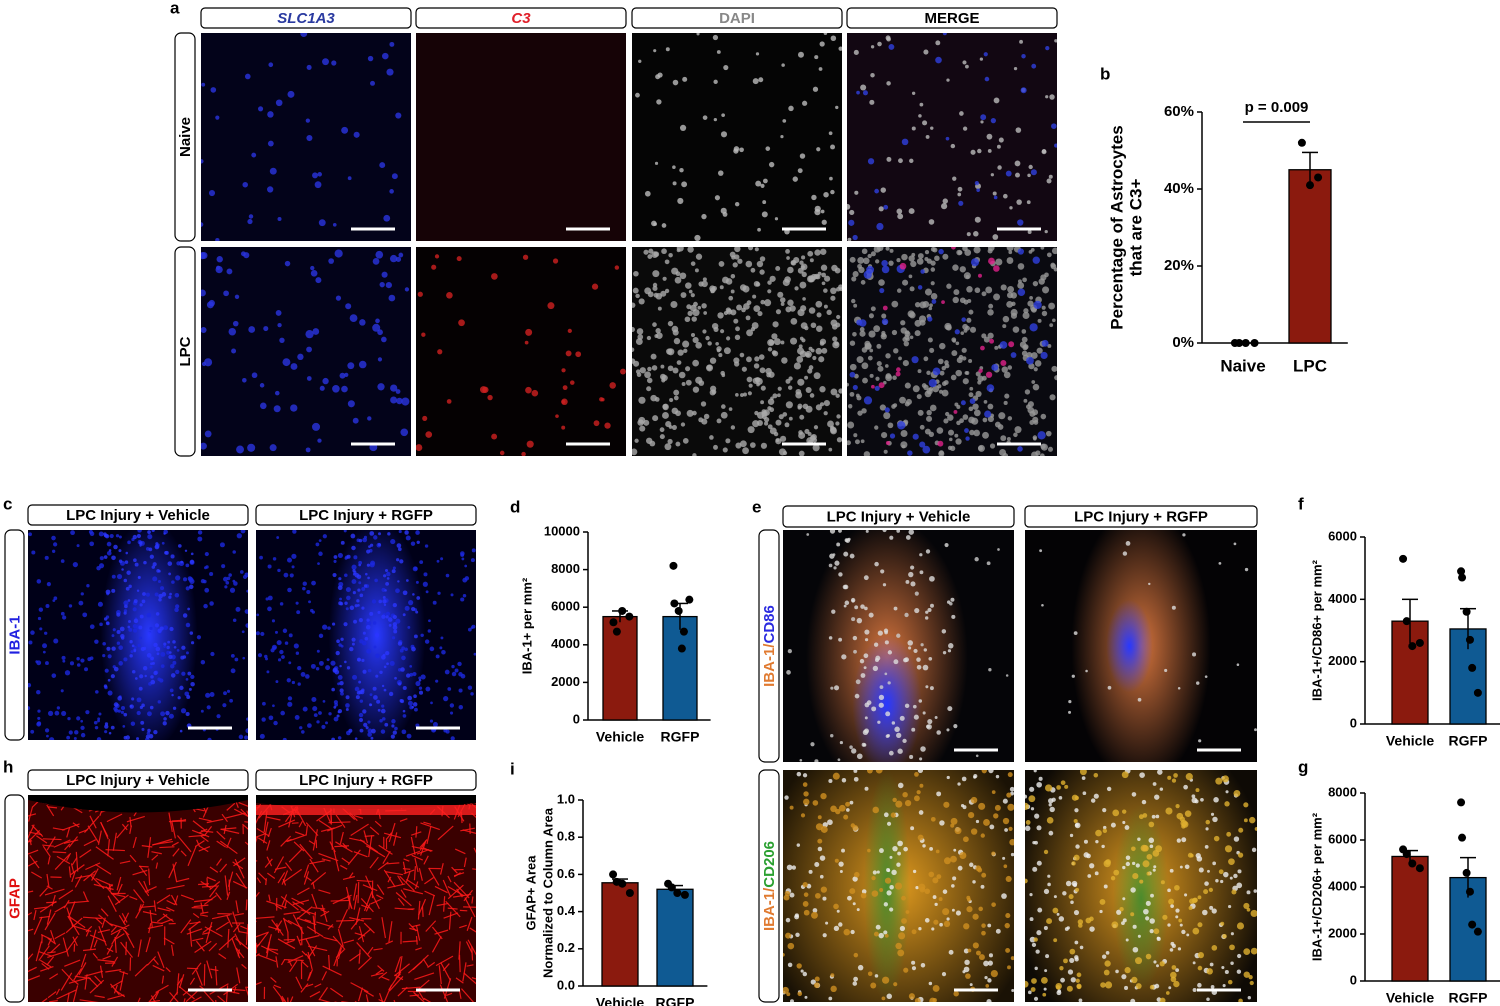  What do you see at coordinates (769, 886) in the screenshot?
I see `row-label: IBA-1/CD206` at bounding box center [769, 886].